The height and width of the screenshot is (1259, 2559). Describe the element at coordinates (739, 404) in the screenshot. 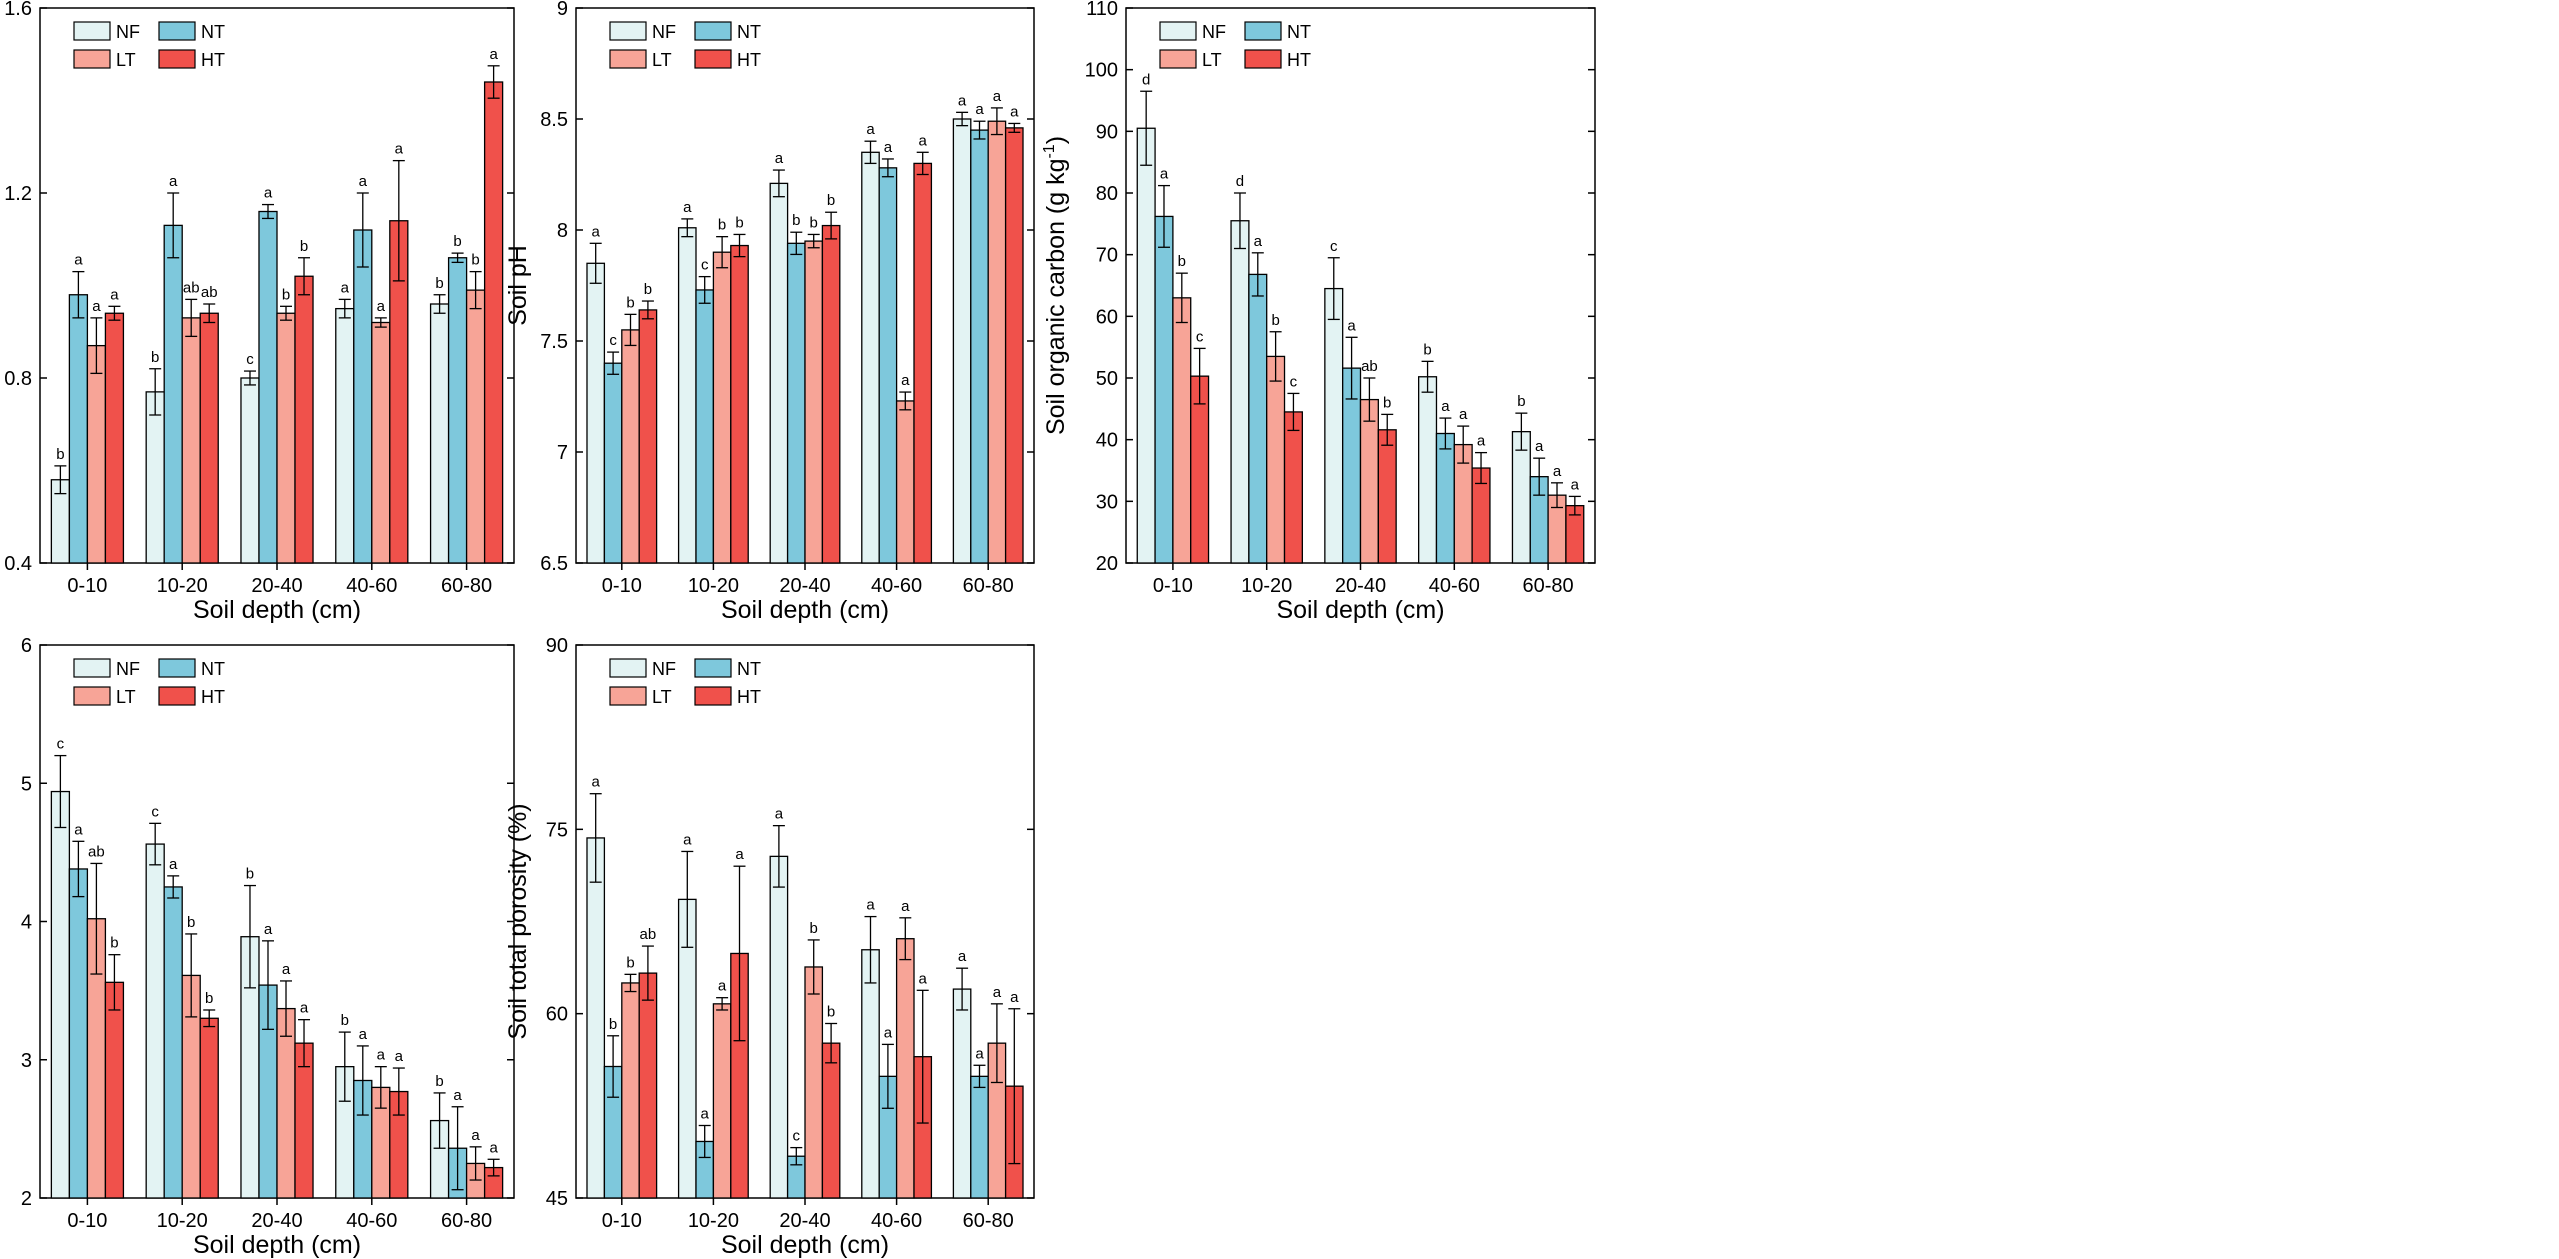

I see `bar-ht` at that location.